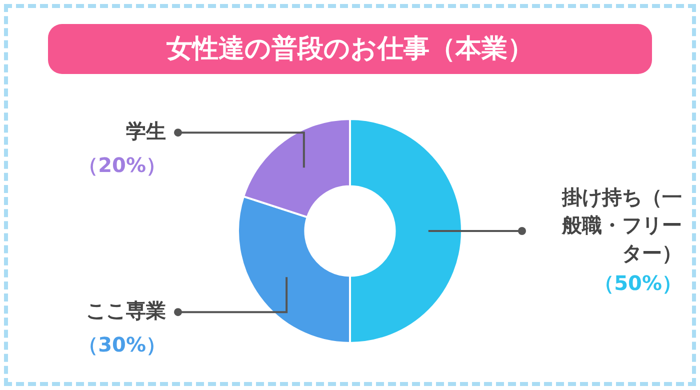 The height and width of the screenshot is (390, 700). Describe the element at coordinates (122, 164) in the screenshot. I see `data-label: （20%）` at that location.